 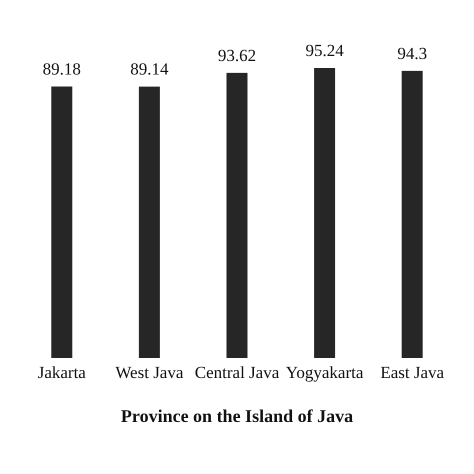 What do you see at coordinates (325, 372) in the screenshot?
I see `x-tick-label: Yogyakarta` at bounding box center [325, 372].